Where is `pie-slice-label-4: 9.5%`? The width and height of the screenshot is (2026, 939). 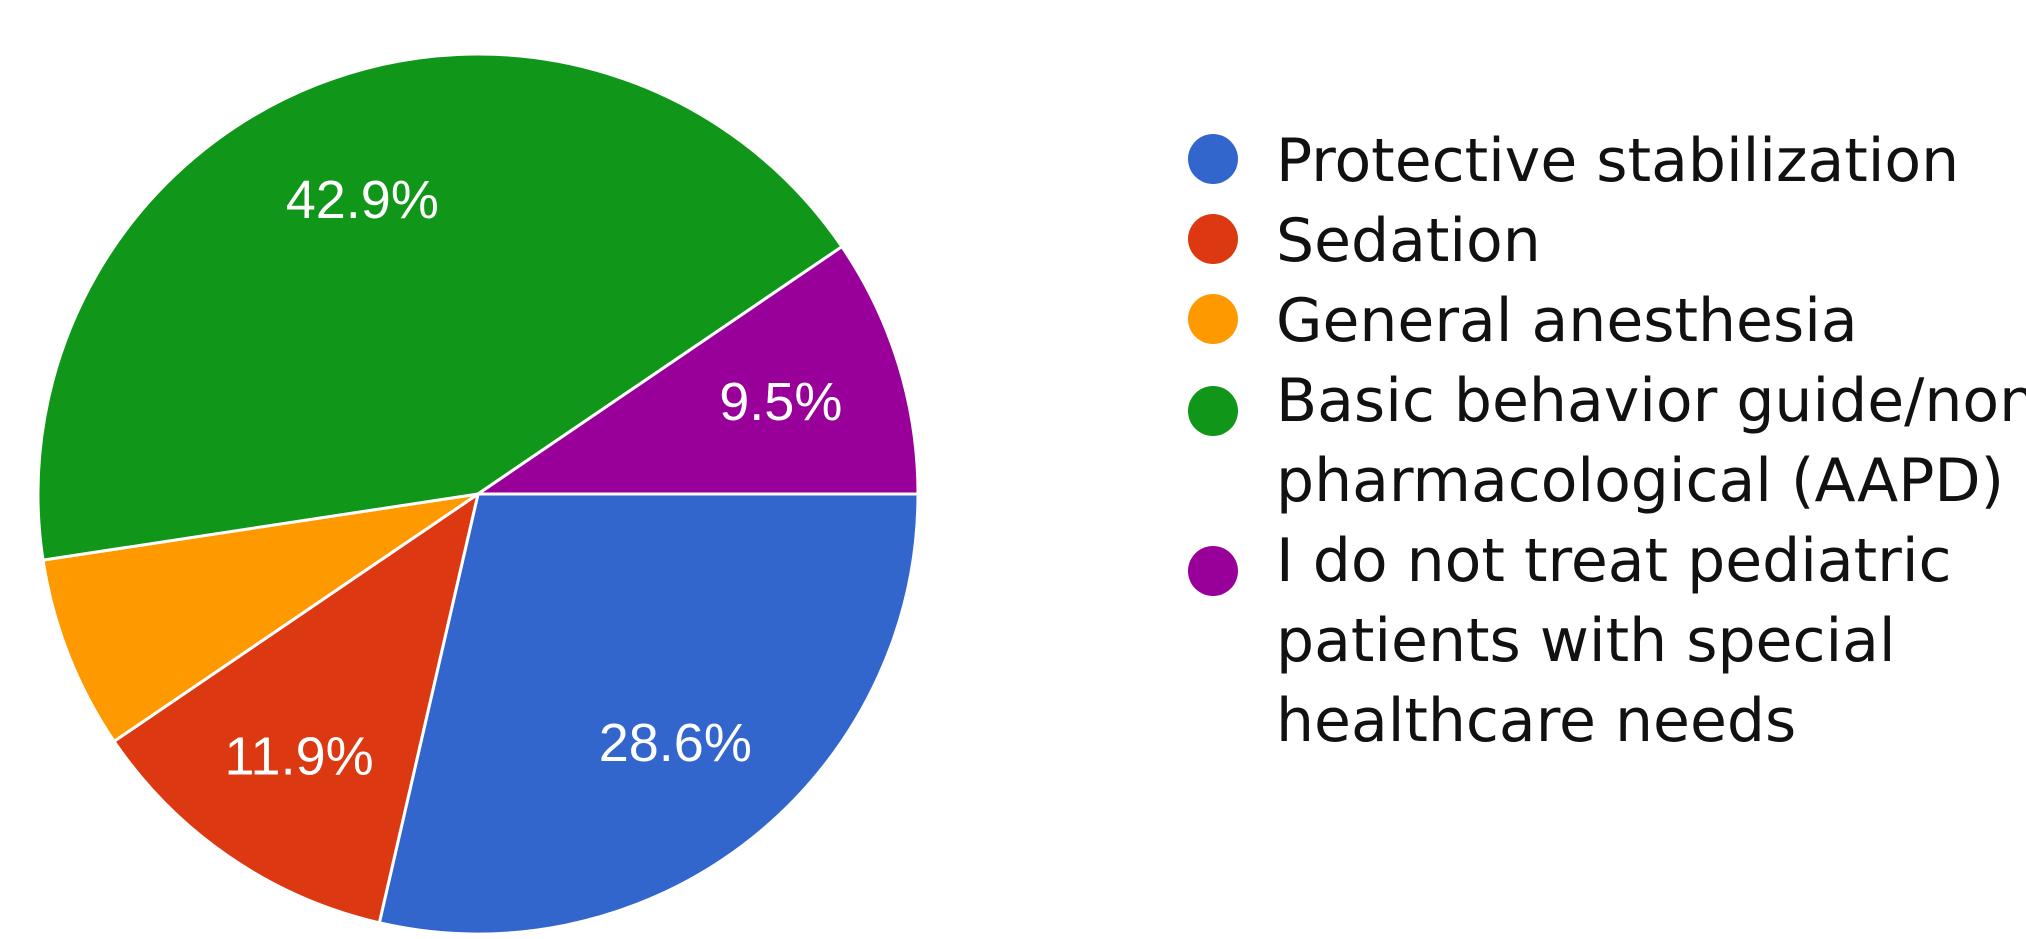 pie-slice-label-4: 9.5% is located at coordinates (780, 402).